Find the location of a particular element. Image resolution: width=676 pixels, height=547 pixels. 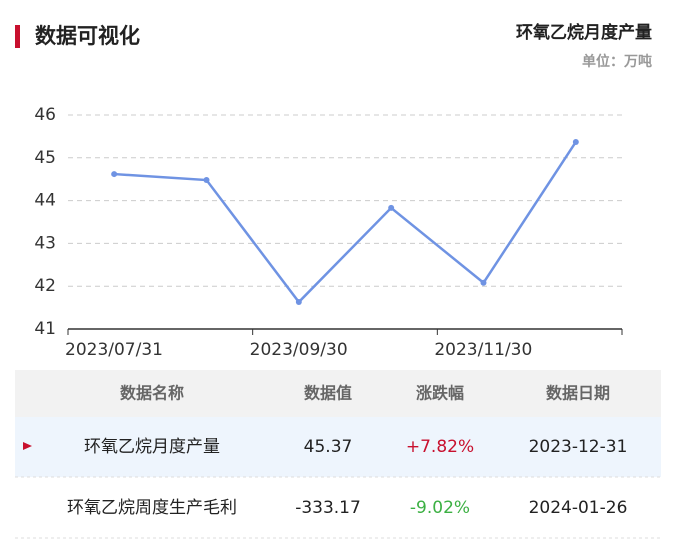

y-tick-label: 46 is located at coordinates (45, 115).